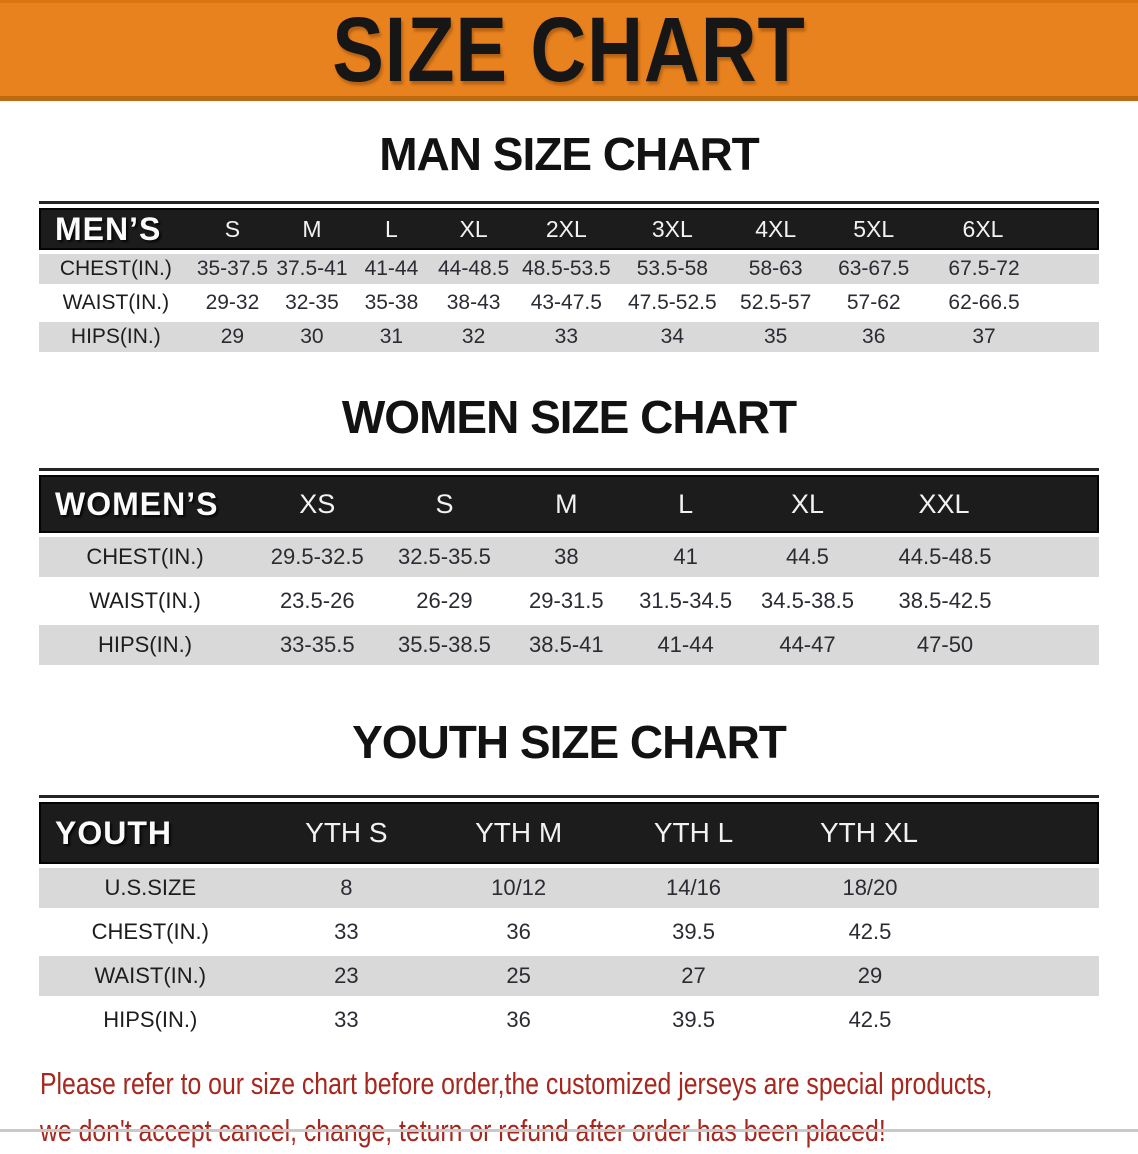 Image resolution: width=1138 pixels, height=1154 pixels. Describe the element at coordinates (232, 303) in the screenshot. I see `size-cell: 29-32` at that location.